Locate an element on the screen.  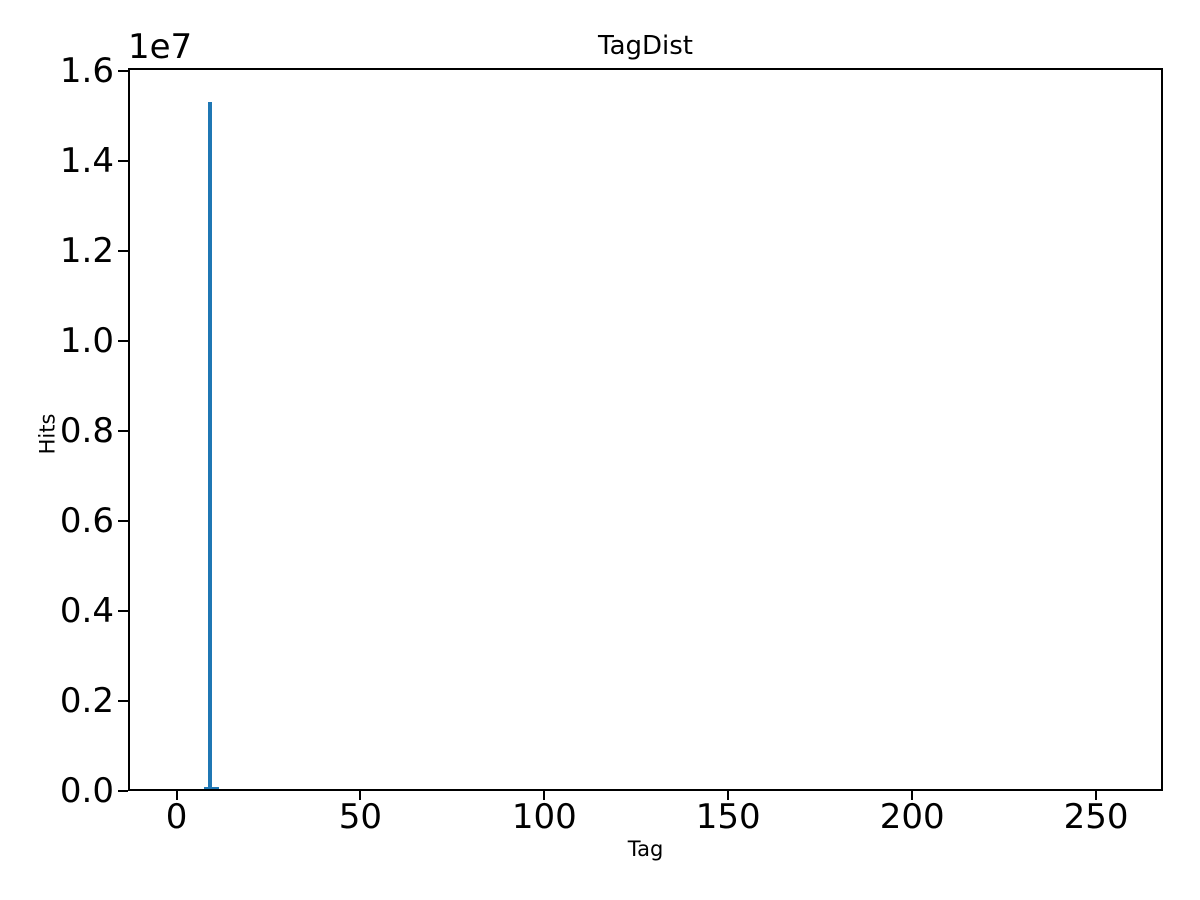
x-tick-label: 150 is located at coordinates (728, 817).